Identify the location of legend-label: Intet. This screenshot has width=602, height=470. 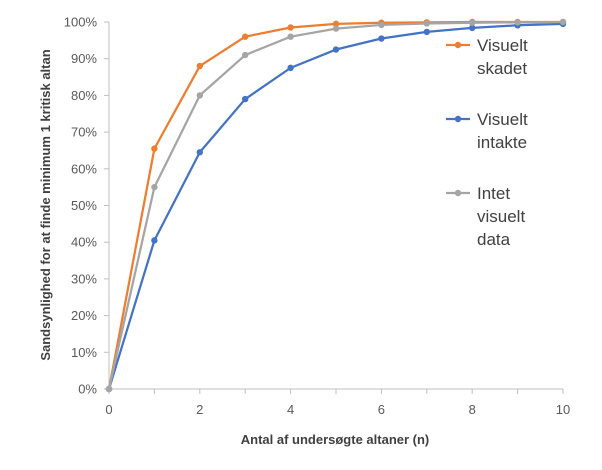
(493, 193).